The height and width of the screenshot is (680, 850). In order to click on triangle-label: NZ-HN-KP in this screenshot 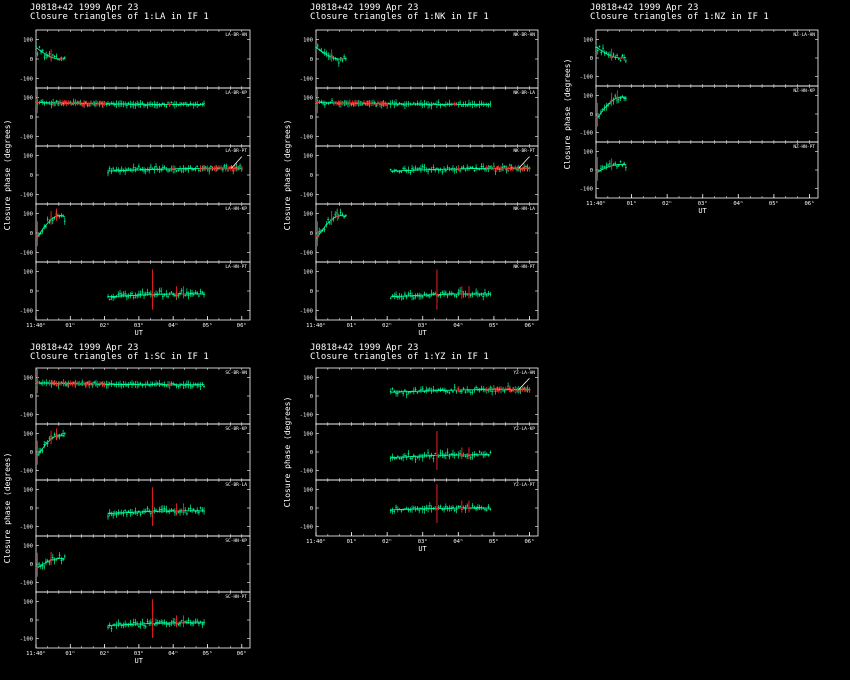, I will do `click(804, 91)`.